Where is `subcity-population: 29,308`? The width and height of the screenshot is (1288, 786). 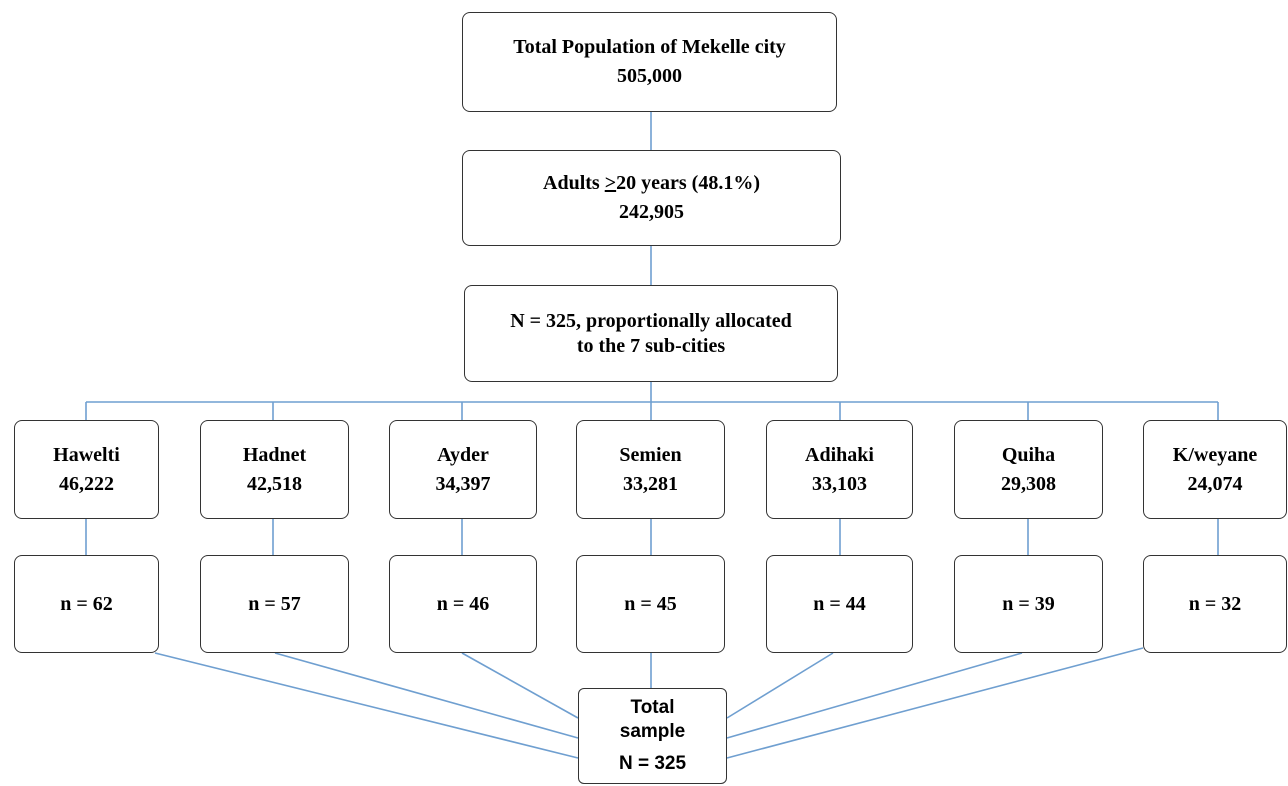 subcity-population: 29,308 is located at coordinates (1028, 483).